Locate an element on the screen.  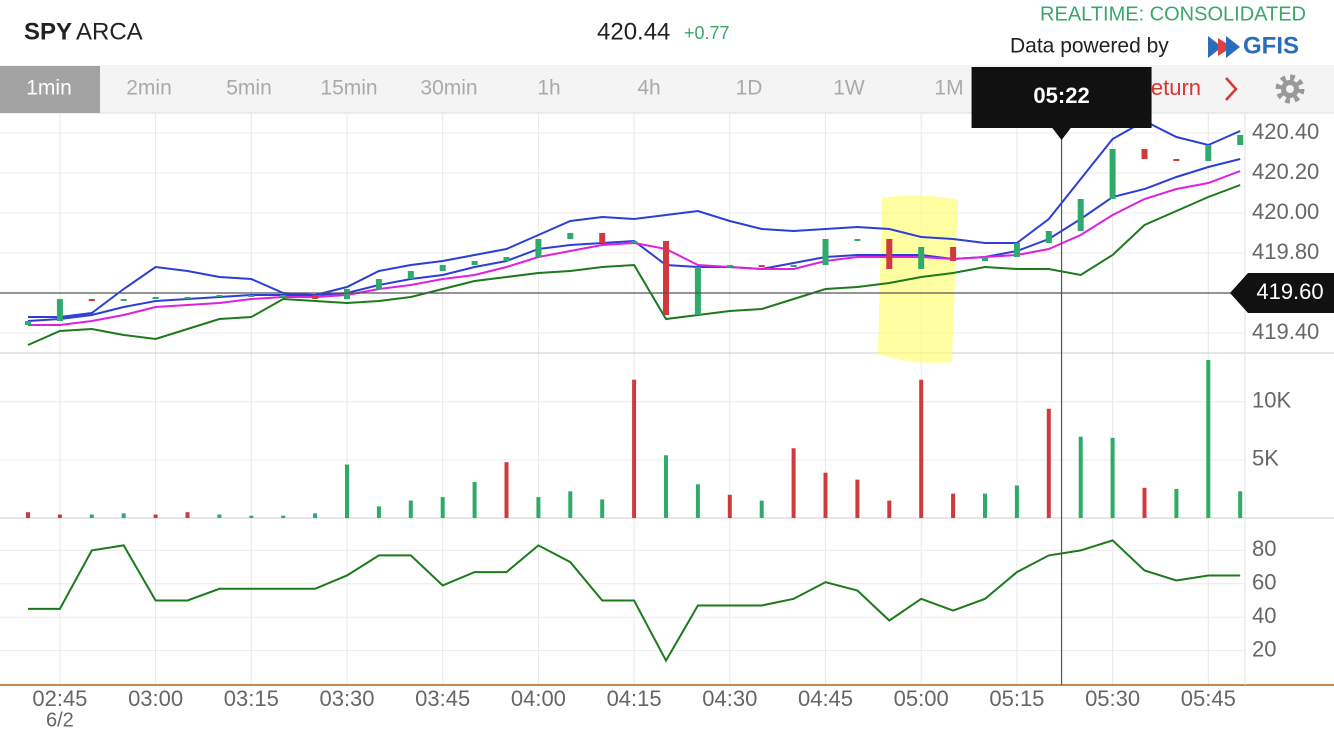
provider-logo: GFIS is located at coordinates (1253, 45).